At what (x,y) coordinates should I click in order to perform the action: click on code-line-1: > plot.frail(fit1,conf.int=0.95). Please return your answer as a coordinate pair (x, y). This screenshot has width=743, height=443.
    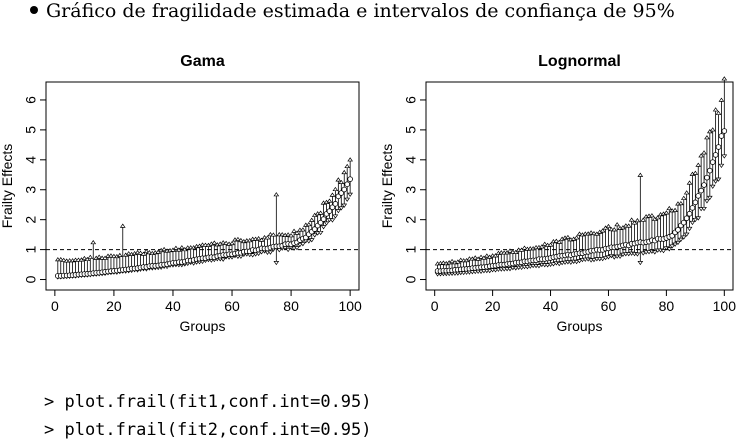
    Looking at the image, I should click on (208, 402).